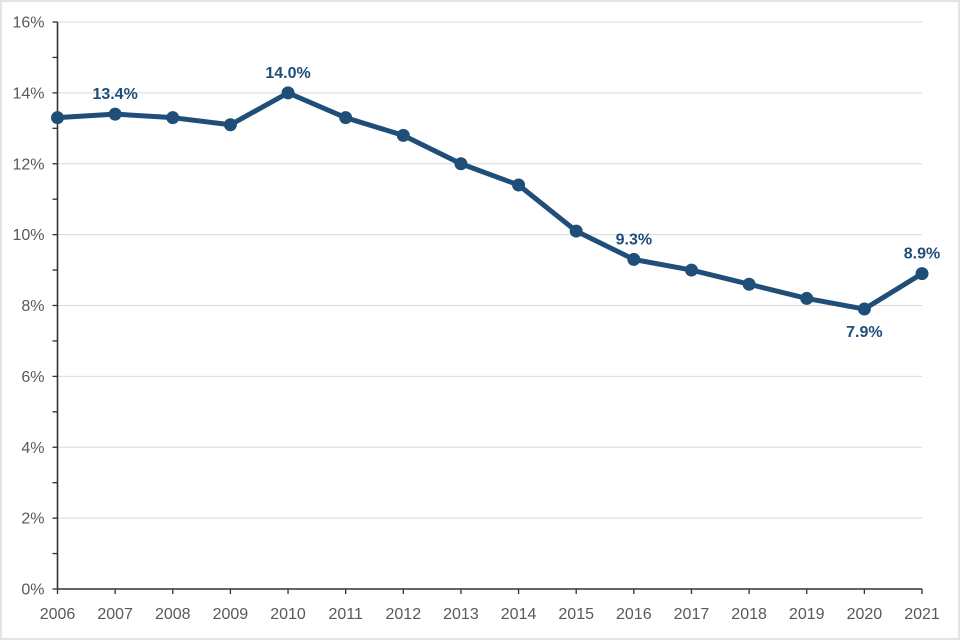 Image resolution: width=960 pixels, height=640 pixels. Describe the element at coordinates (922, 614) in the screenshot. I see `x-tick-label: 2021` at that location.